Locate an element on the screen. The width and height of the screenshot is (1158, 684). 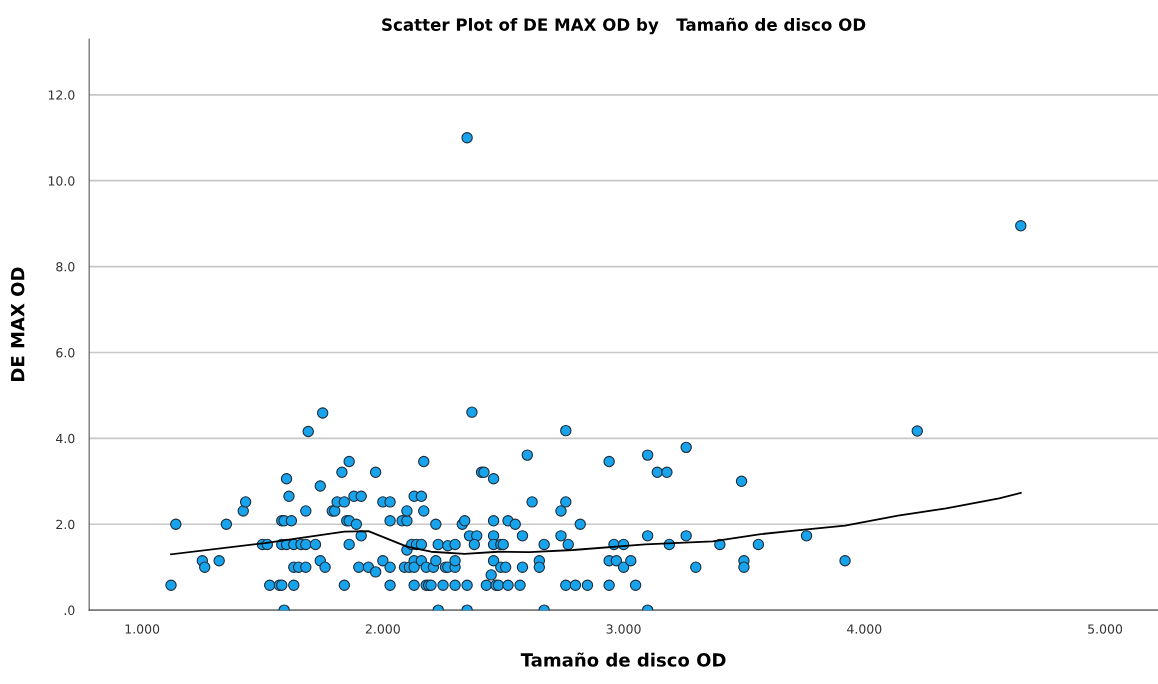
x-tick-label: 3.000 is located at coordinates (623, 629).